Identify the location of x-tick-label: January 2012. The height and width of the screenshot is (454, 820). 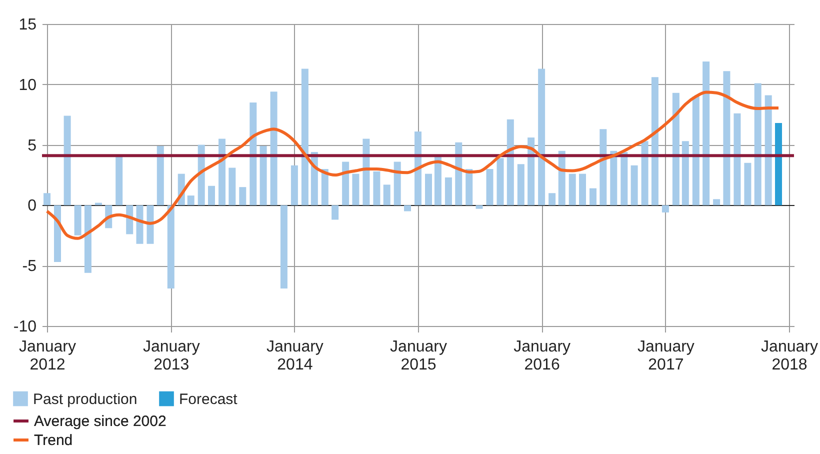
(47, 356).